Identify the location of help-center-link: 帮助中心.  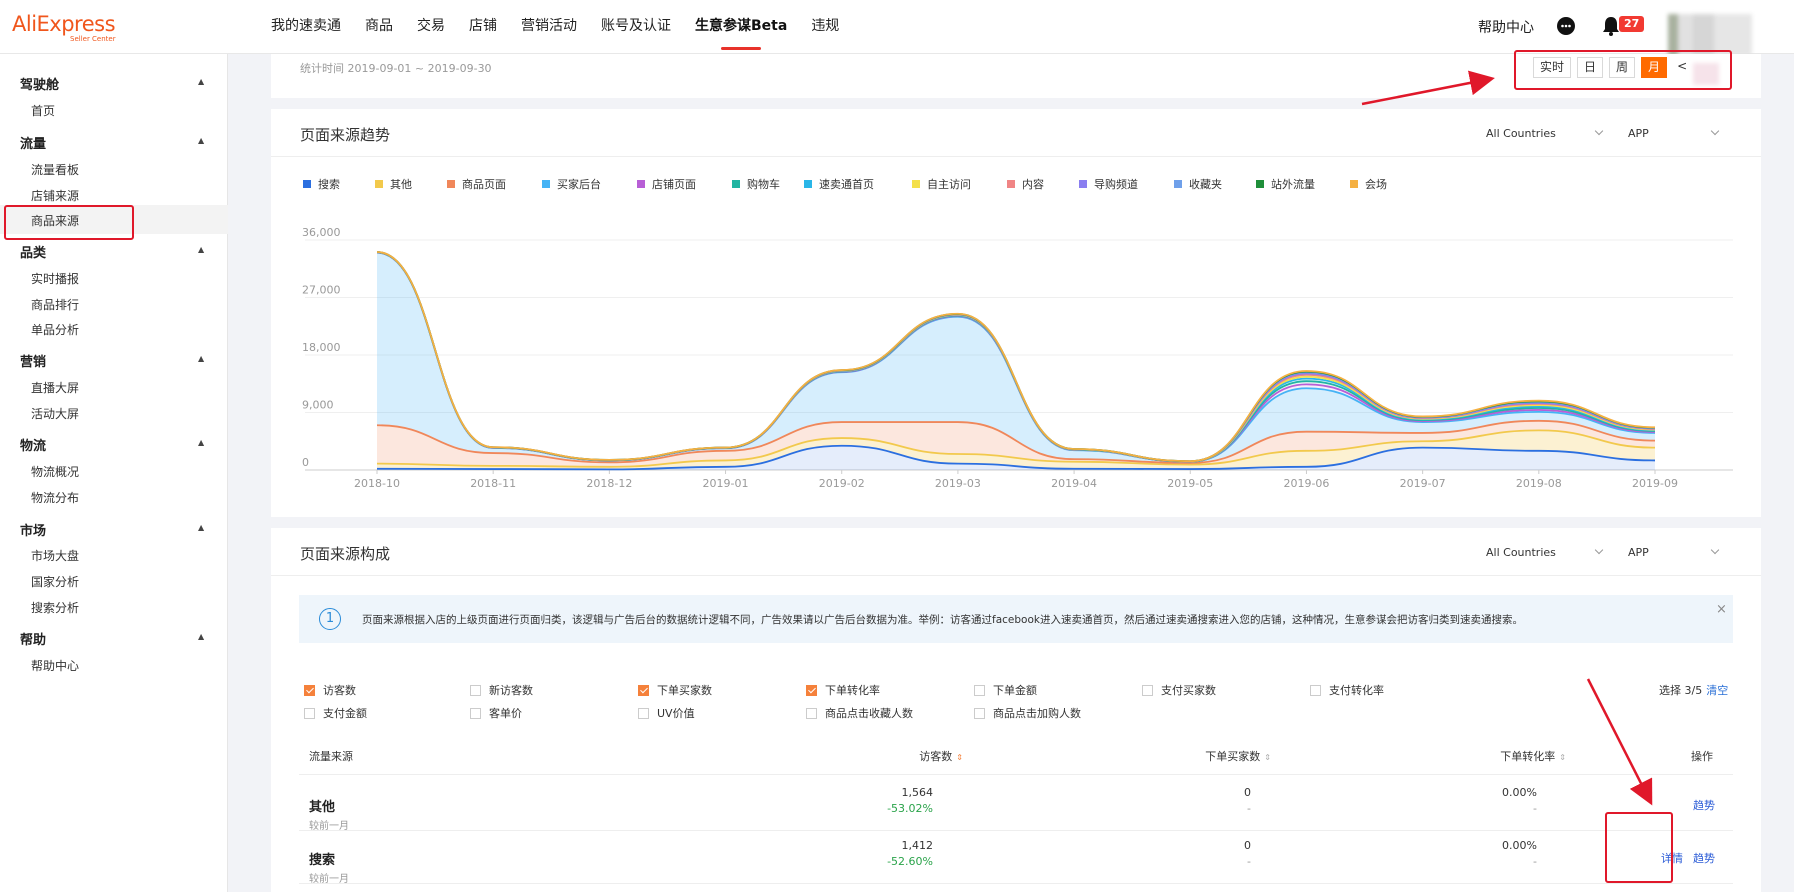
(1506, 28).